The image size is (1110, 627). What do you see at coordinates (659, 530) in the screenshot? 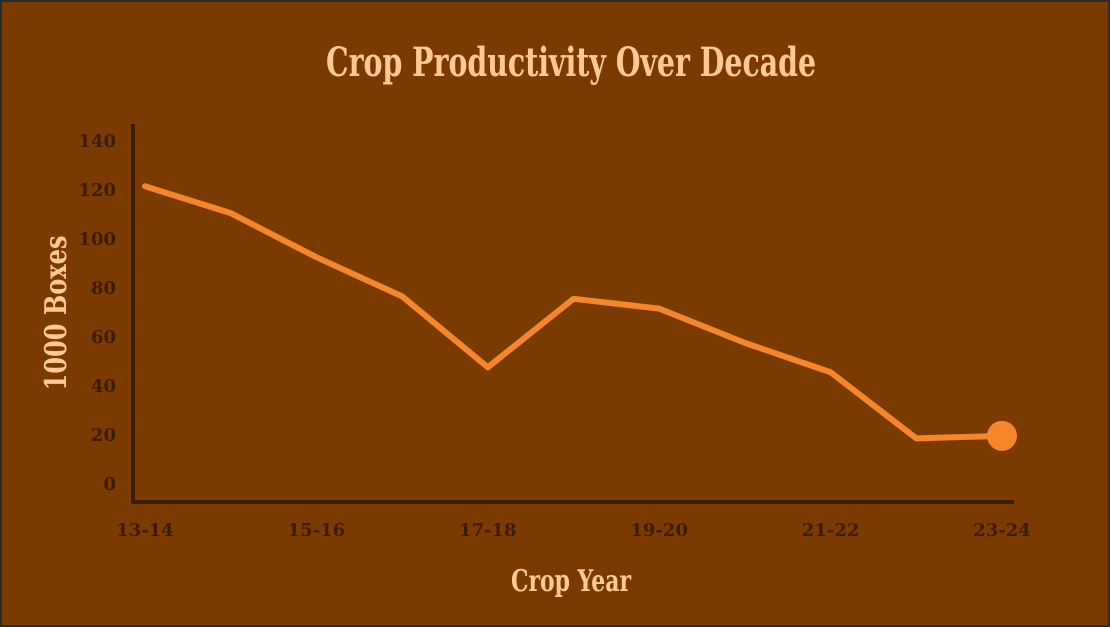
I see `x-tick-label: 19-20` at bounding box center [659, 530].